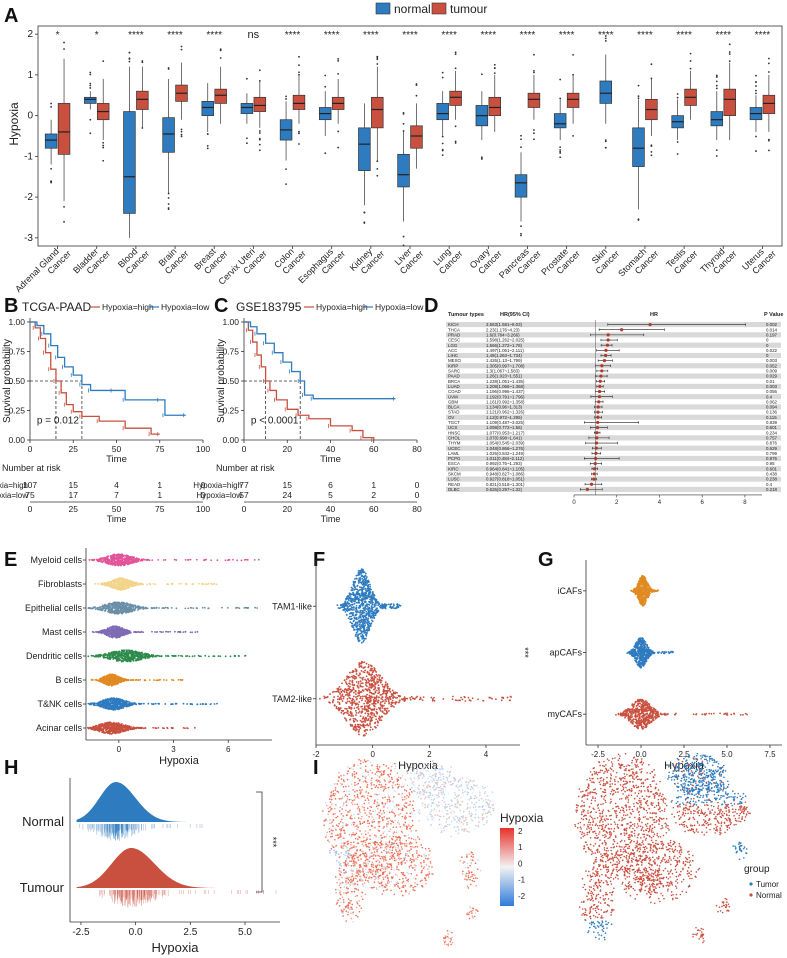 This screenshot has height=958, width=787. Describe the element at coordinates (244, 495) in the screenshot. I see `panel-c-risk-value: 57` at that location.